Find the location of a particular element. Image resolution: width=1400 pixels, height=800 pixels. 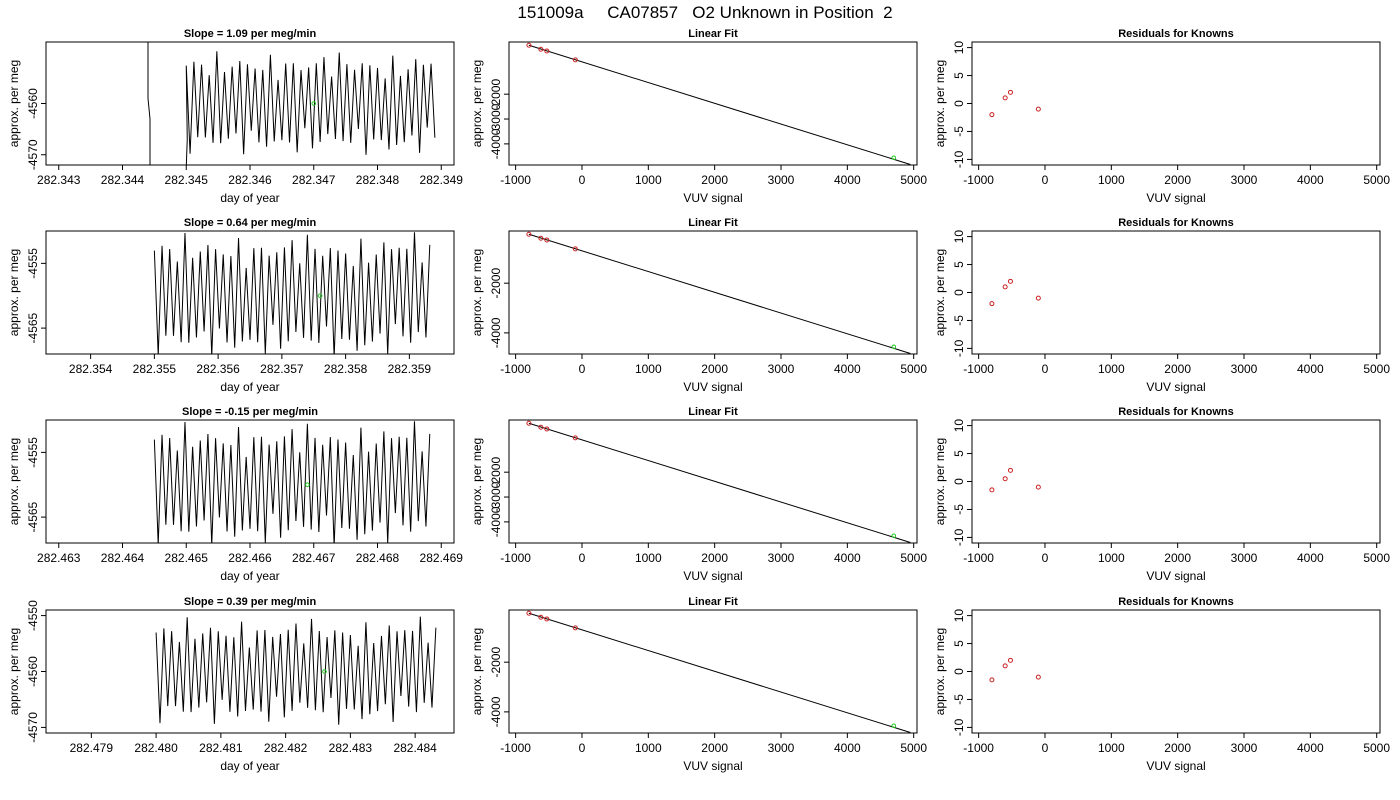

unknown-point is located at coordinates (894, 726).